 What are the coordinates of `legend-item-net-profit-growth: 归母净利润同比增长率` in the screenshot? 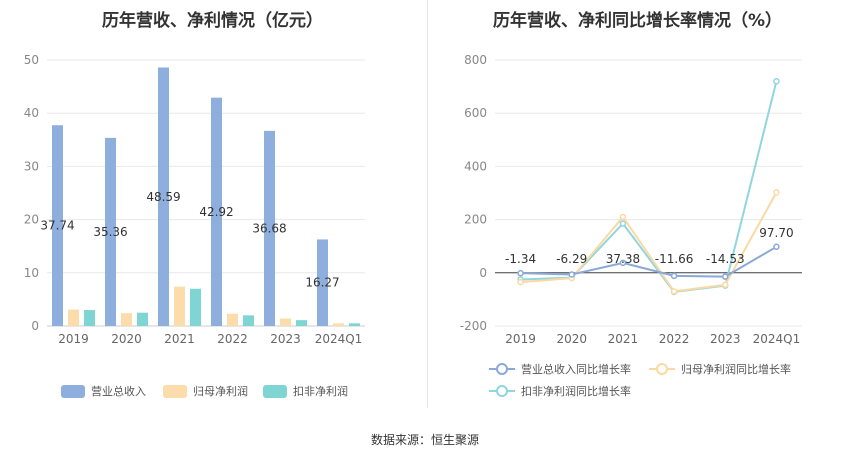 It's located at (720, 369).